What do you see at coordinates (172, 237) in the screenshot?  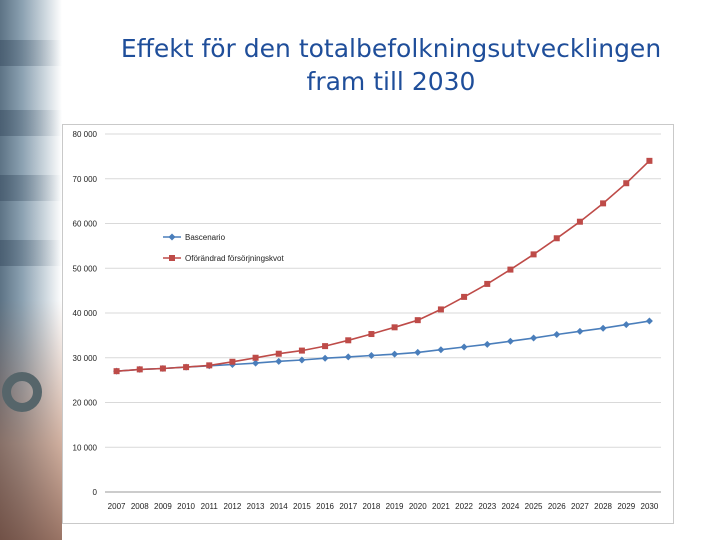 I see `legend-marker-diamond` at bounding box center [172, 237].